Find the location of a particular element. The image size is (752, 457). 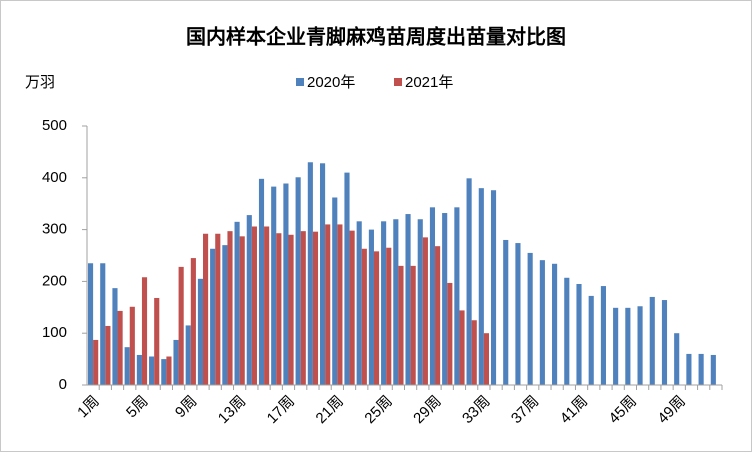

legend-label: 2020年 is located at coordinates (331, 82).